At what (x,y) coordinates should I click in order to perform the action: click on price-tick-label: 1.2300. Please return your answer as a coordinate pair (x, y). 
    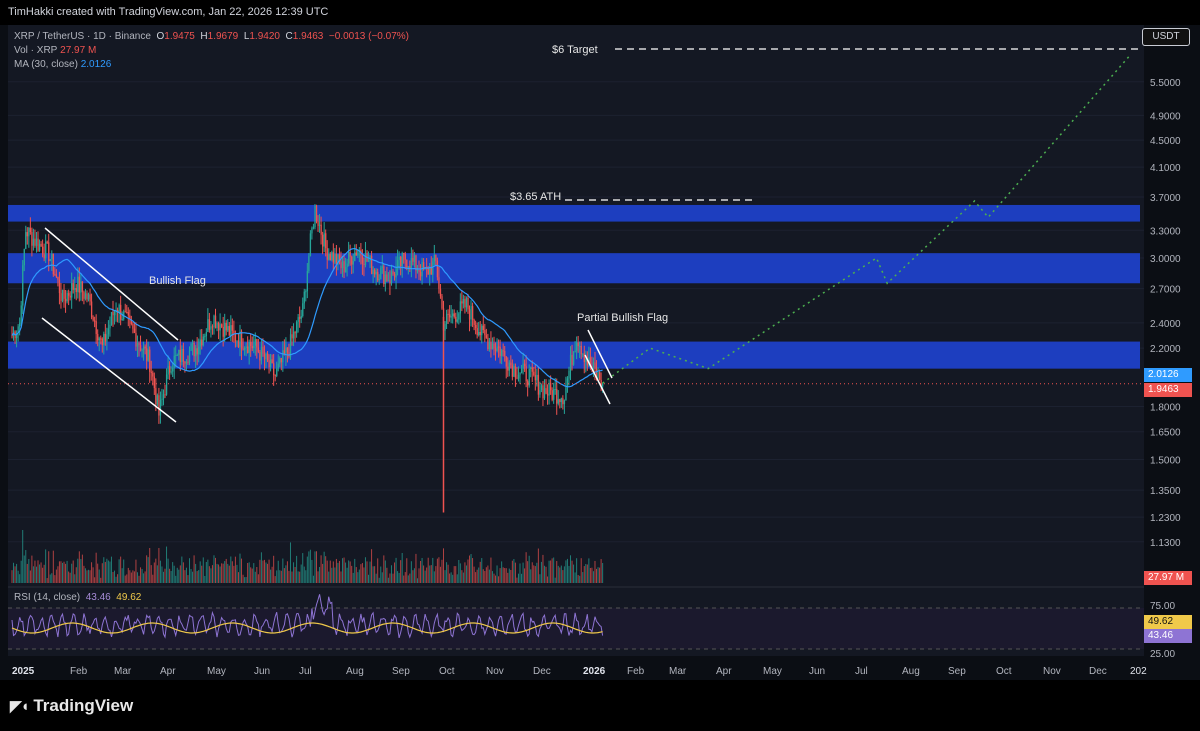
    Looking at the image, I should click on (1165, 518).